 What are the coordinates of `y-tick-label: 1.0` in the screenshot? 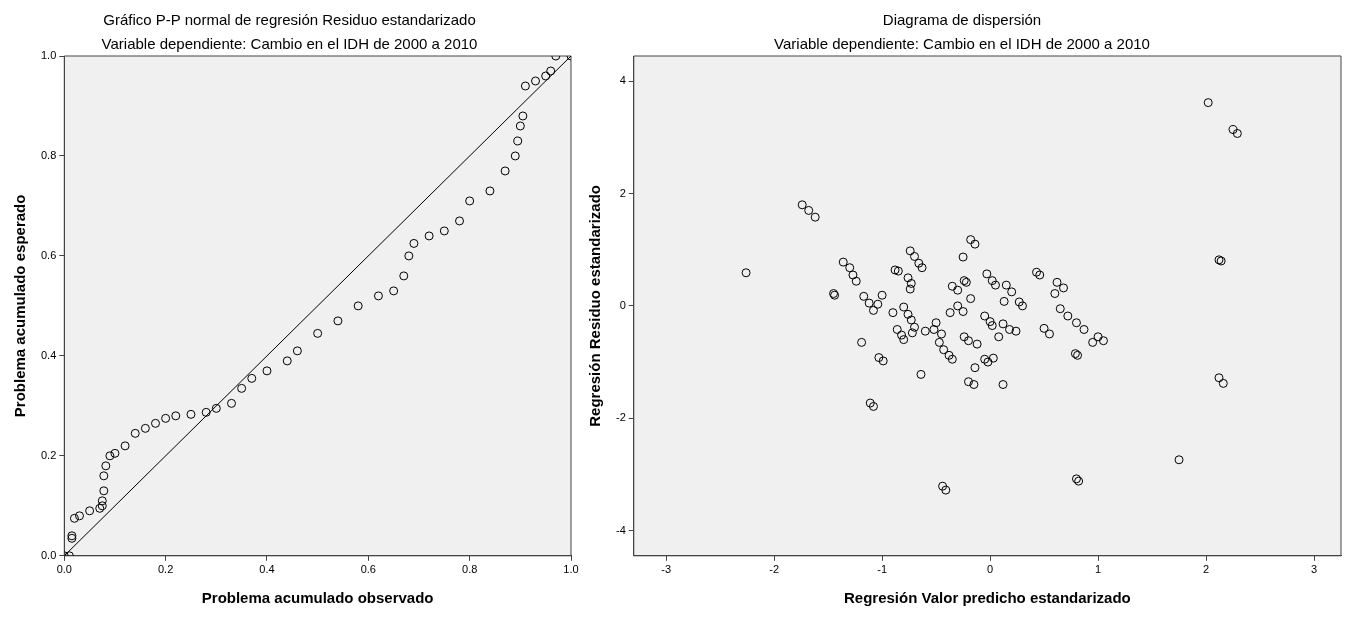 It's located at (48, 55).